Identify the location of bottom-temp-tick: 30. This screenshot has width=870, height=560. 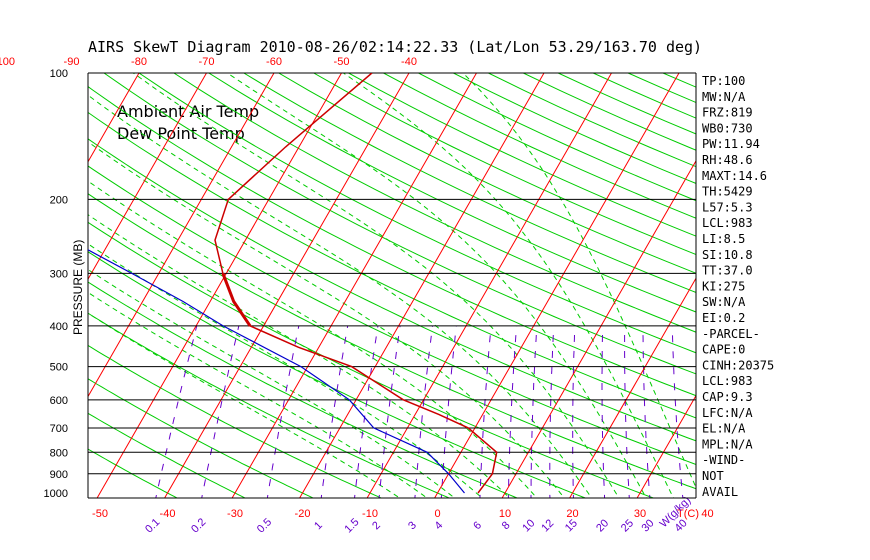
(640, 514).